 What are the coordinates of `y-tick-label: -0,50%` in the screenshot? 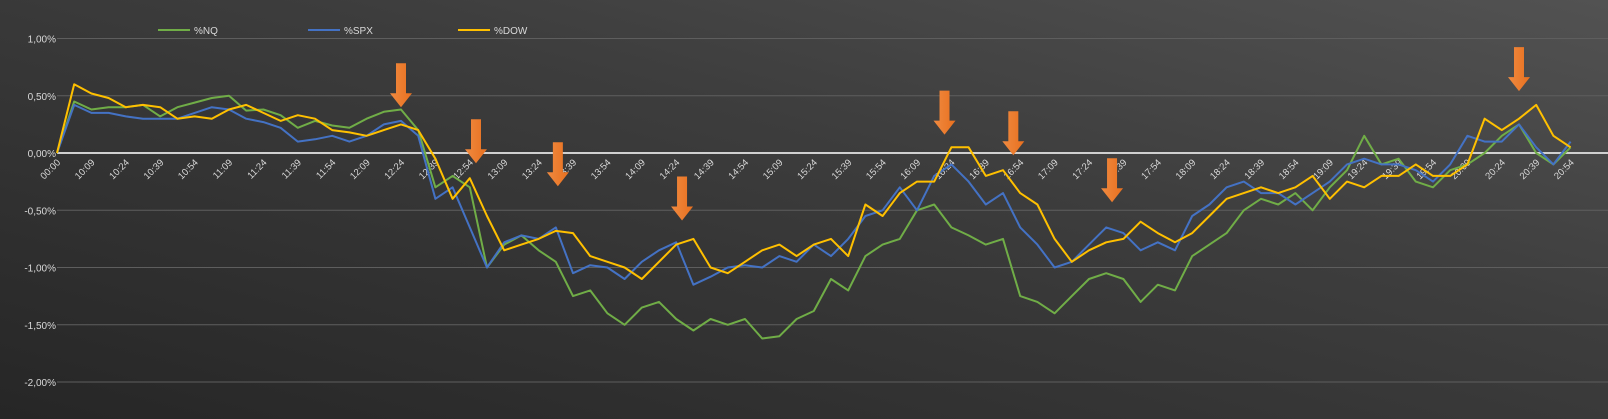 It's located at (40, 211).